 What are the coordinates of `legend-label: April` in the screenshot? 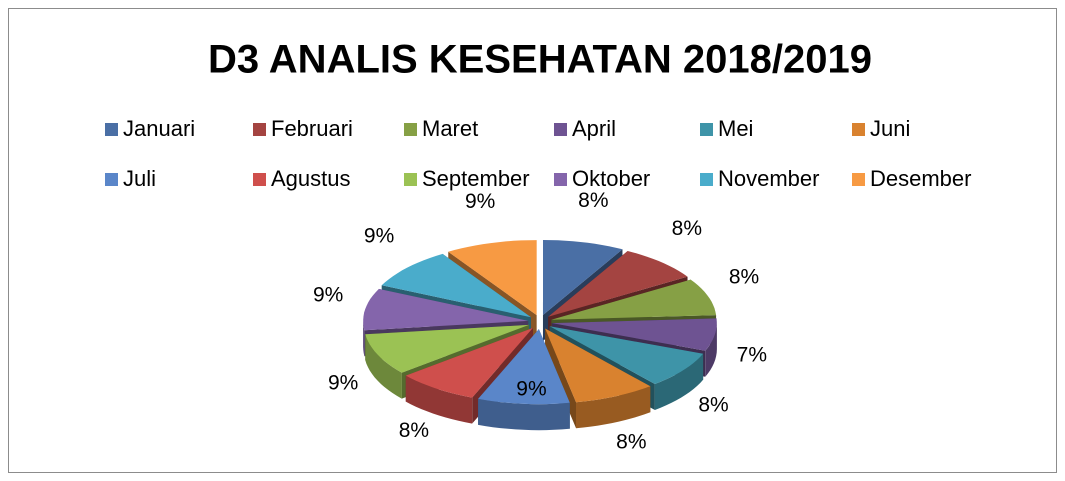 It's located at (594, 128).